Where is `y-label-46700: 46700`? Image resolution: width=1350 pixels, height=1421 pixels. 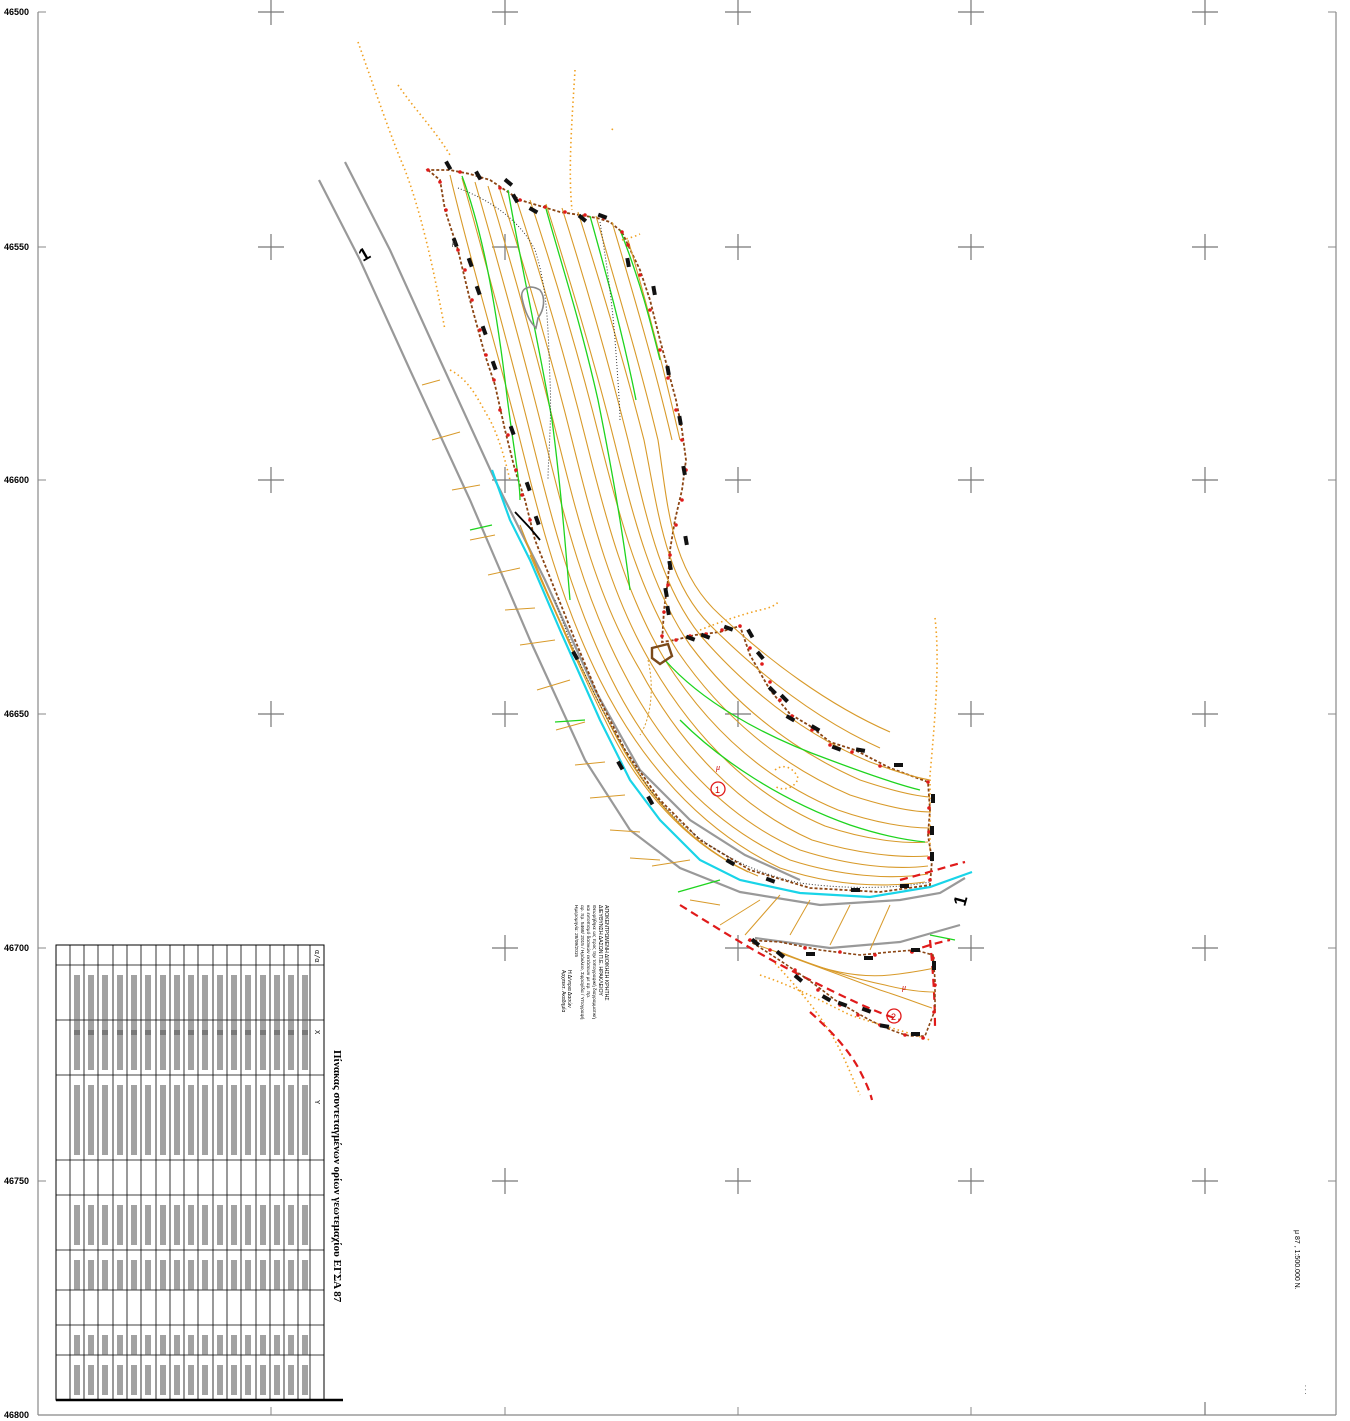 y-label-46700: 46700 is located at coordinates (16, 948).